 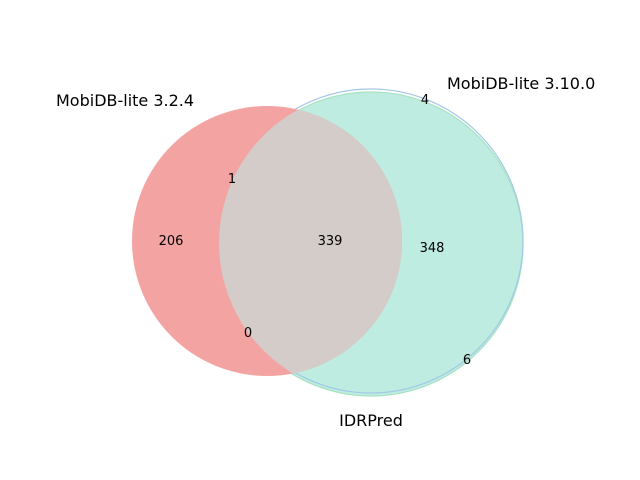 I want to click on region-ac-only-count: 0, so click(x=248, y=333).